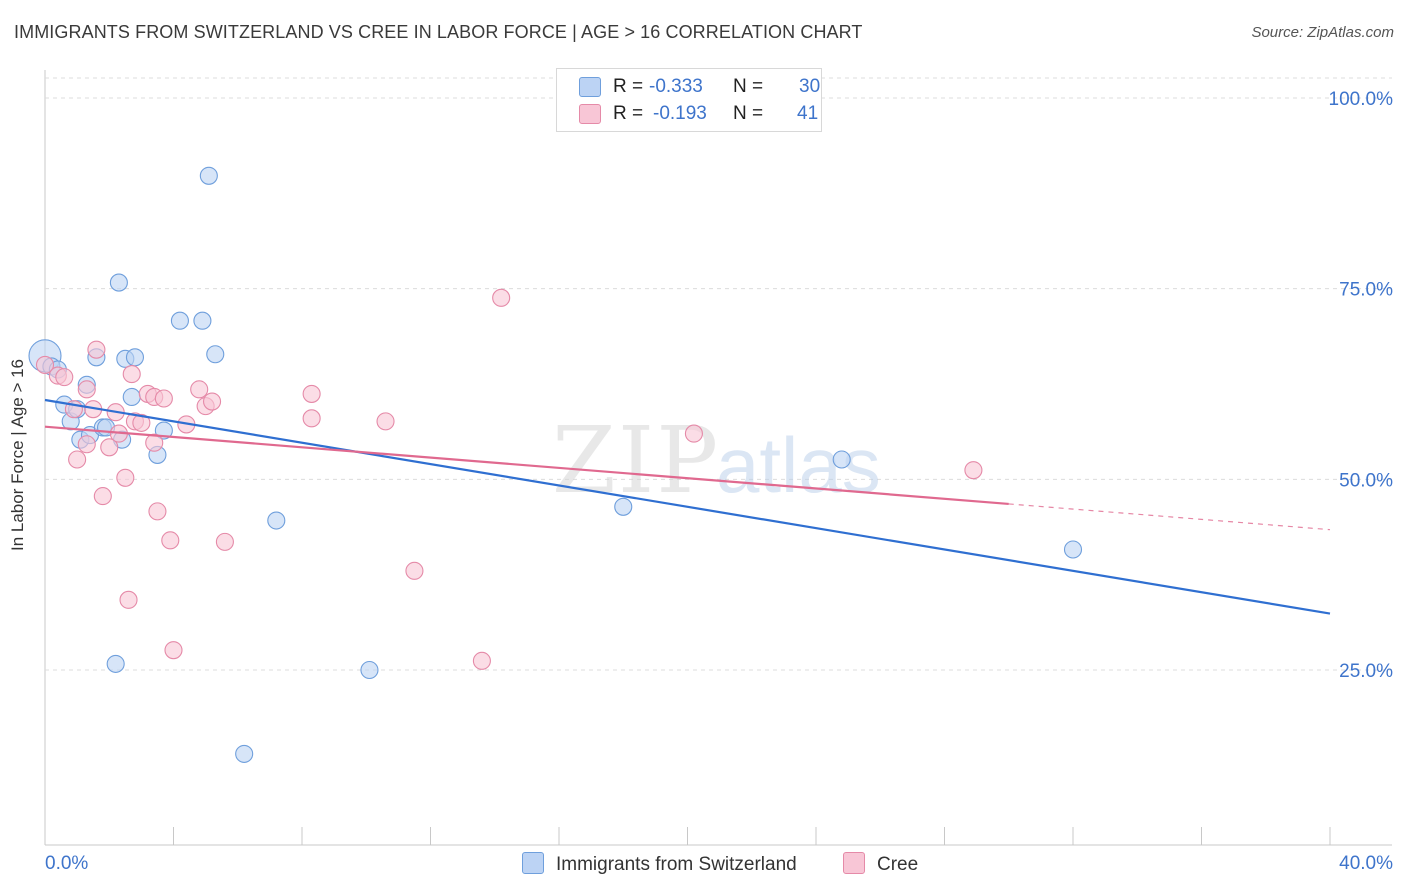  Describe the element at coordinates (590, 87) in the screenshot. I see `legend-swatch-blue` at that location.